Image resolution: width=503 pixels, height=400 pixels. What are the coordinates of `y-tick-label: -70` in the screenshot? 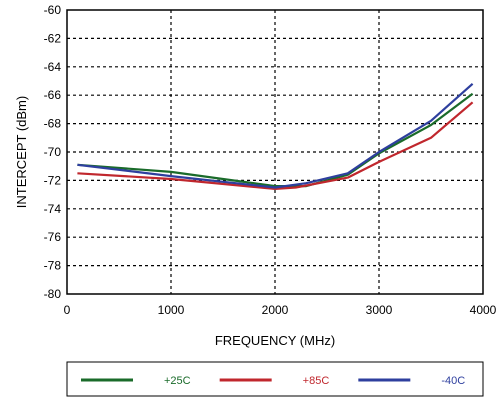 It's located at (53, 152).